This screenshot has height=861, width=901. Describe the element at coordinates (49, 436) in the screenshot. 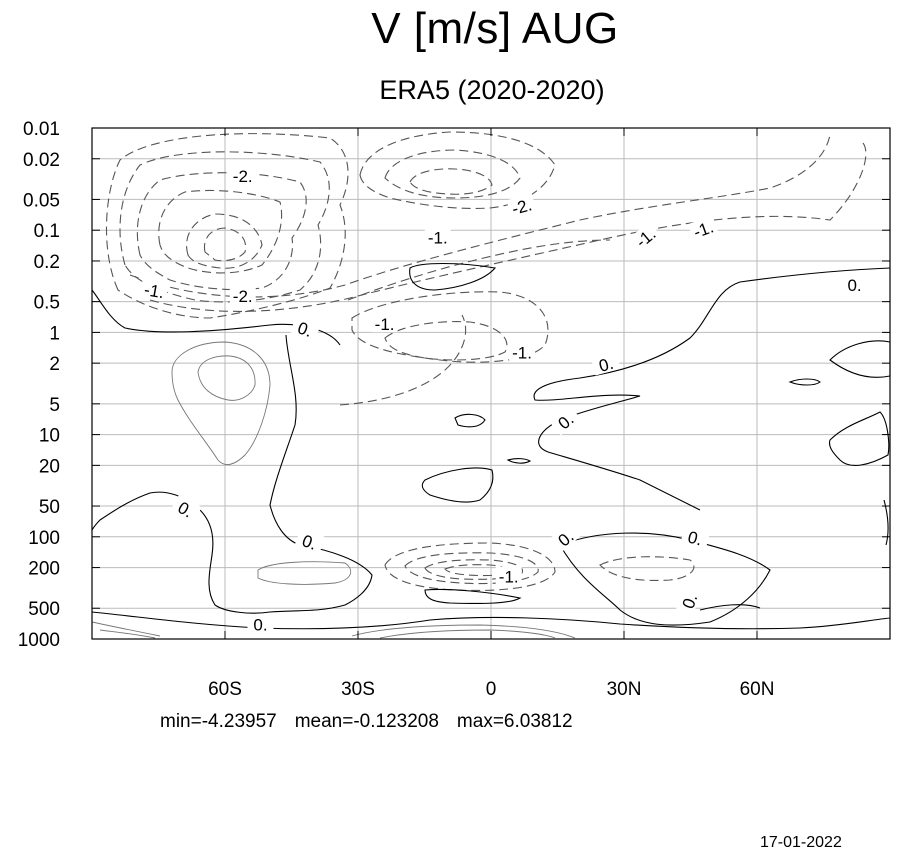

I see `y-tick-label: 10` at that location.